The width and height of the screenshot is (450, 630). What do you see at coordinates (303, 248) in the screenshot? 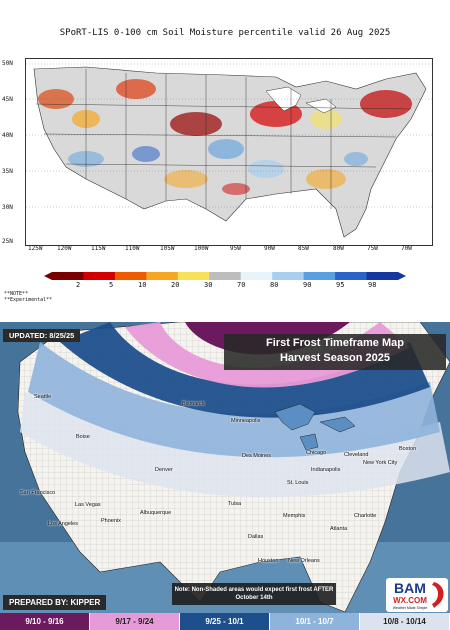
I see `lon-label: 85W` at bounding box center [303, 248].